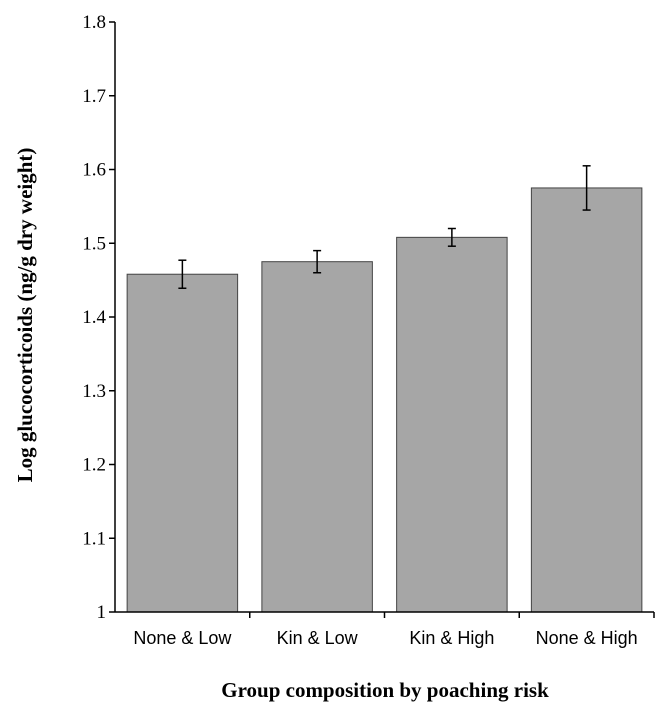 This screenshot has width=662, height=705. Describe the element at coordinates (318, 638) in the screenshot. I see `x-tick-label-1: Kin & Low` at that location.